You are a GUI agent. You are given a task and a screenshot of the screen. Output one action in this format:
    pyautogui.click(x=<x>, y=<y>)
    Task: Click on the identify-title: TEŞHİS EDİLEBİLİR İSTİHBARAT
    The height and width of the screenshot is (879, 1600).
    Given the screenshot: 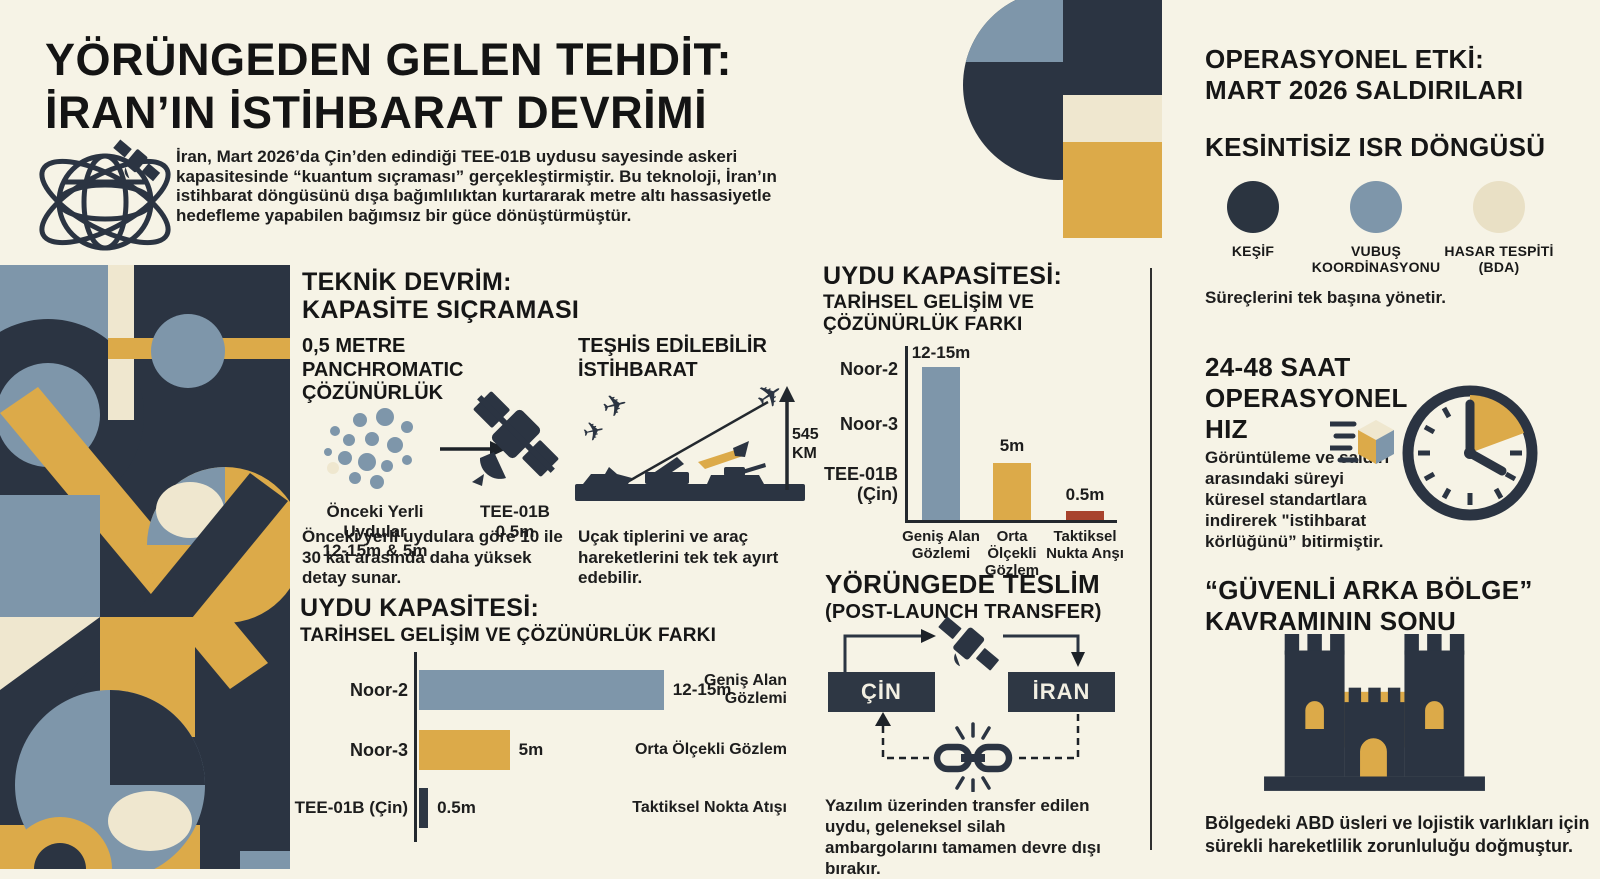 What is the action you would take?
    pyautogui.click(x=693, y=358)
    